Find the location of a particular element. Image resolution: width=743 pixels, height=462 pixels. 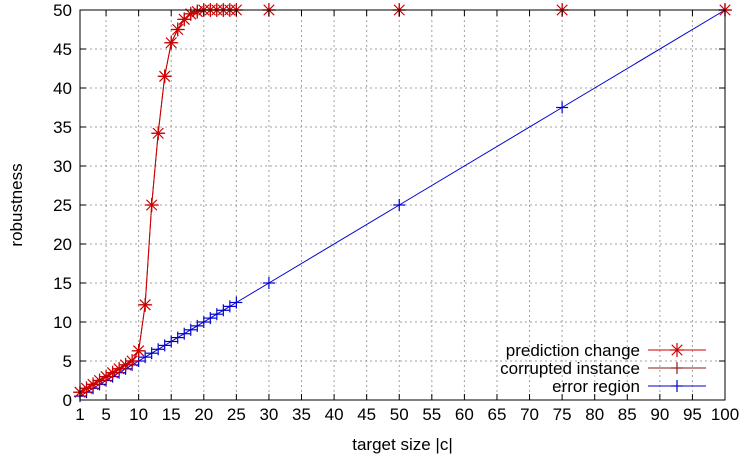

y-tick-label: 15 is located at coordinates (62, 283).